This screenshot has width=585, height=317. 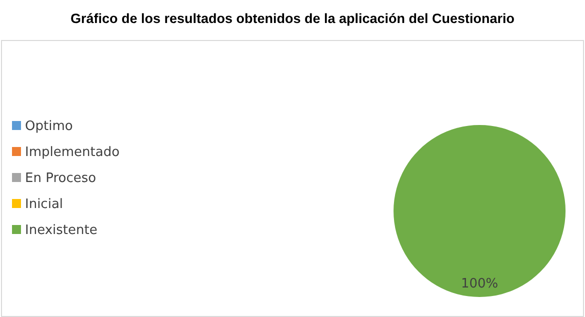 What do you see at coordinates (49, 126) in the screenshot?
I see `legend-label: Optimo` at bounding box center [49, 126].